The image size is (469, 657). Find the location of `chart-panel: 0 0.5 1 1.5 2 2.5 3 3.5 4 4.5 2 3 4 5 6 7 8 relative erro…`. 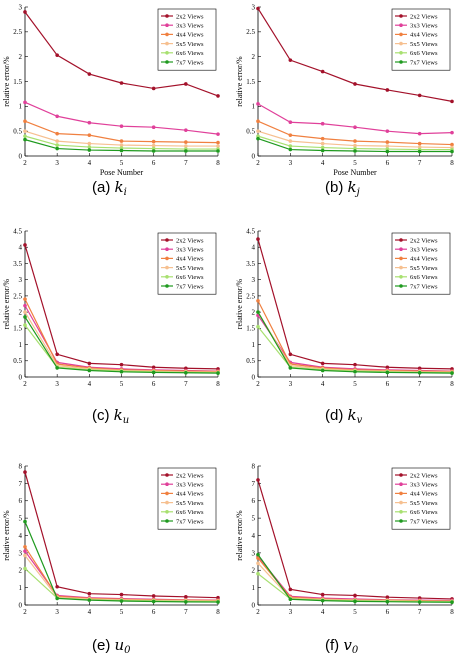

chart-panel: 0 0.5 1 1.5 2 2.5 3 3.5 4 4.5 2 3 4 5 6 7 8 relative erro… is located at coordinates (344, 326).